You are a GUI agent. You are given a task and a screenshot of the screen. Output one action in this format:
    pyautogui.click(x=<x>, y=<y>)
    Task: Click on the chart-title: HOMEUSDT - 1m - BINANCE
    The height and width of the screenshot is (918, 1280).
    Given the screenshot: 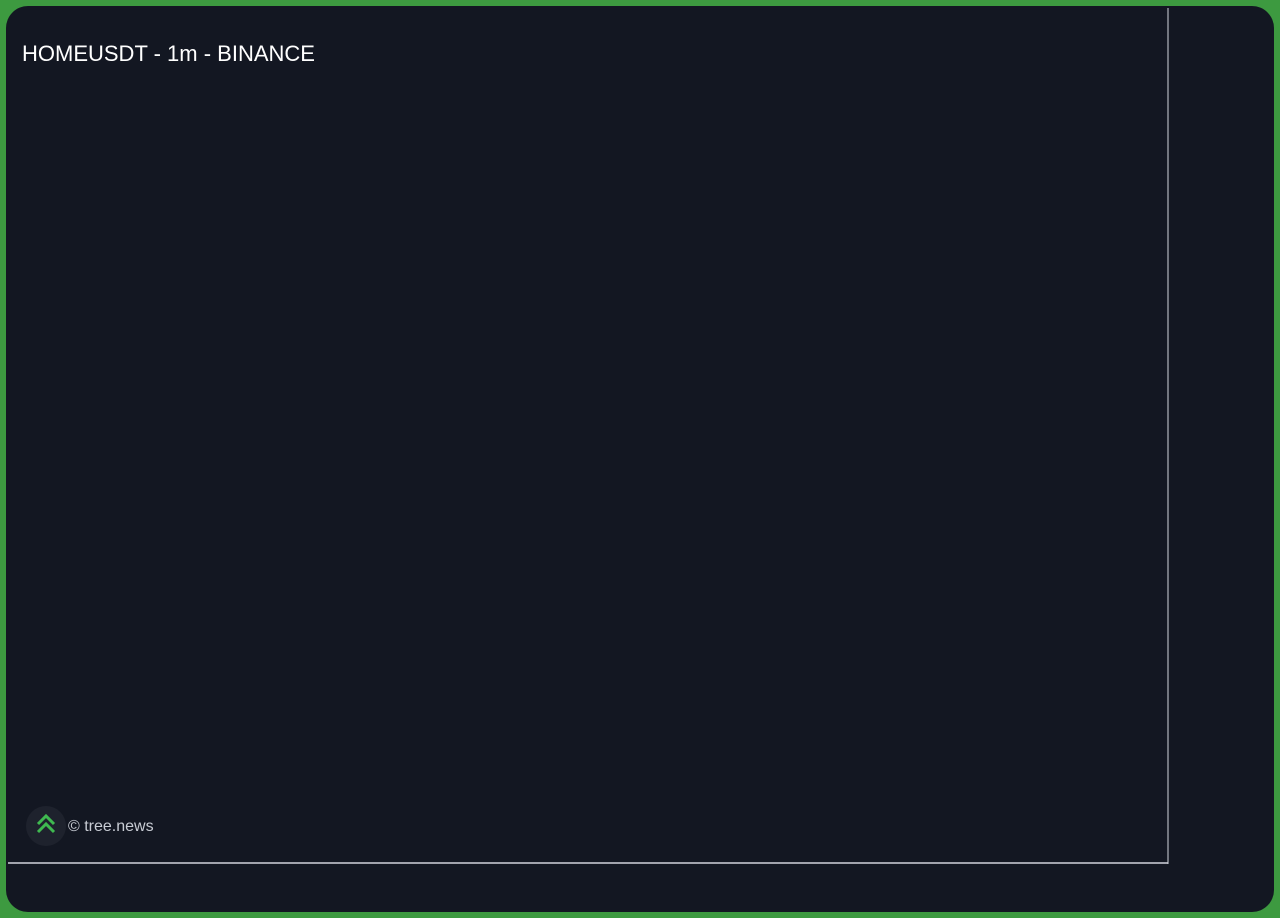 What is the action you would take?
    pyautogui.click(x=168, y=53)
    